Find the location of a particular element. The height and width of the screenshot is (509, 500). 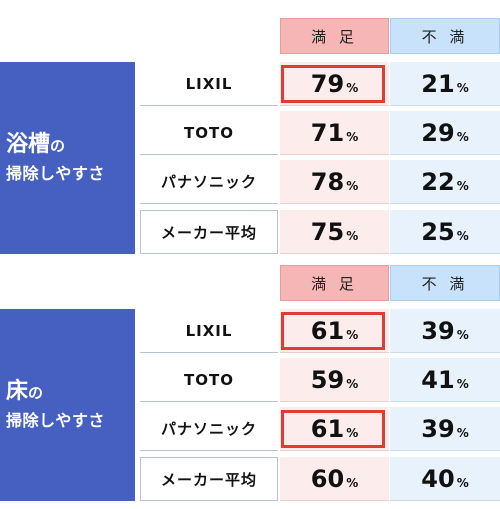

category-label: 浴槽の 掃除しやすさ is located at coordinates (67, 158).